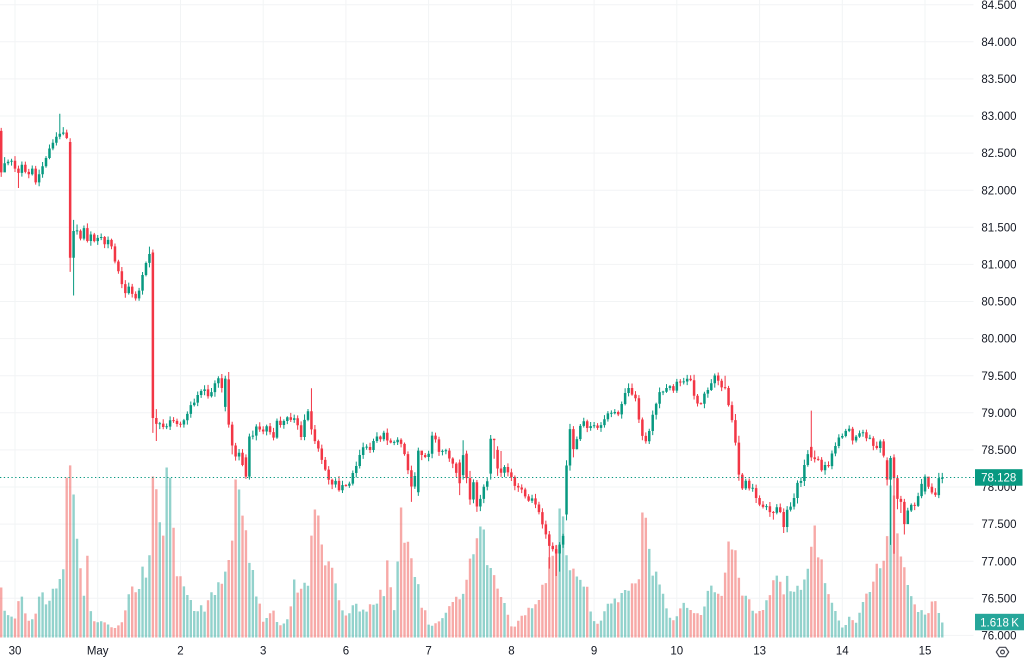  Describe the element at coordinates (998, 191) in the screenshot. I see `svg-text: 82.000` at that location.